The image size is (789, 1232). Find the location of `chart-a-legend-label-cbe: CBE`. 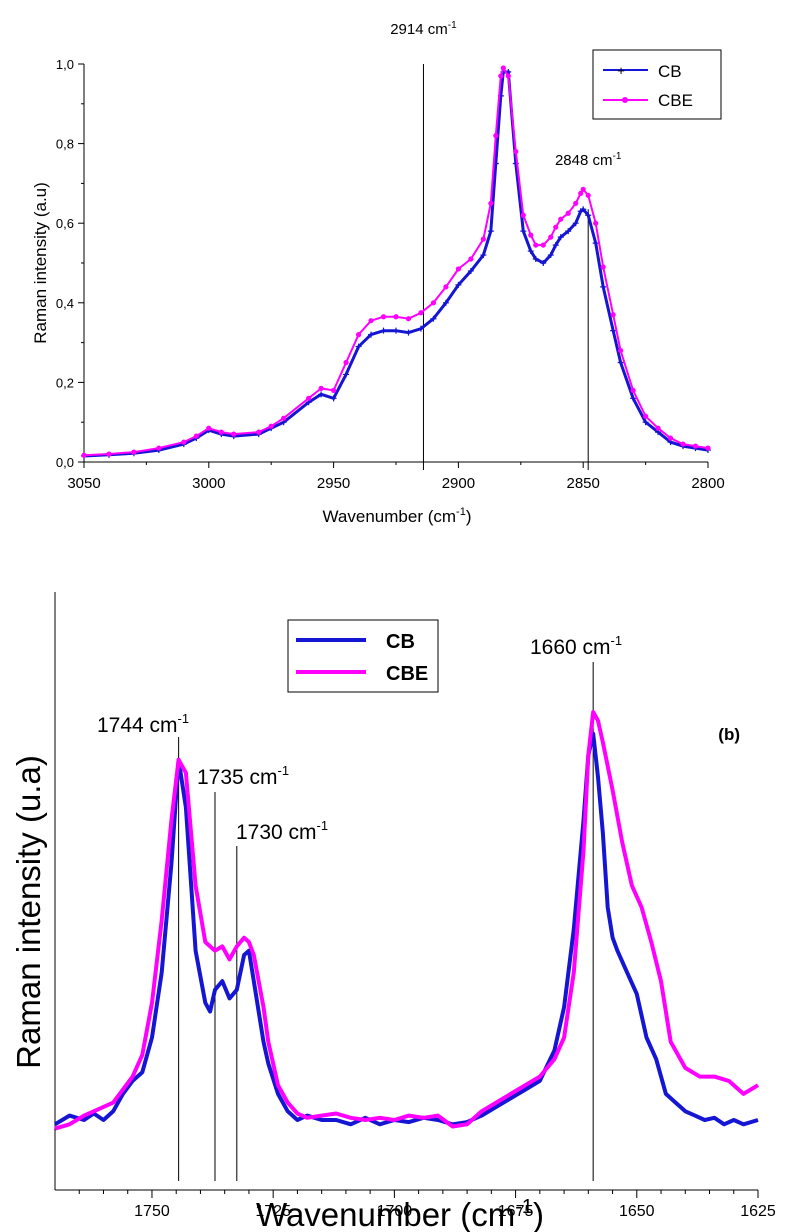

chart-a-legend-label-cbe: CBE is located at coordinates (675, 100).